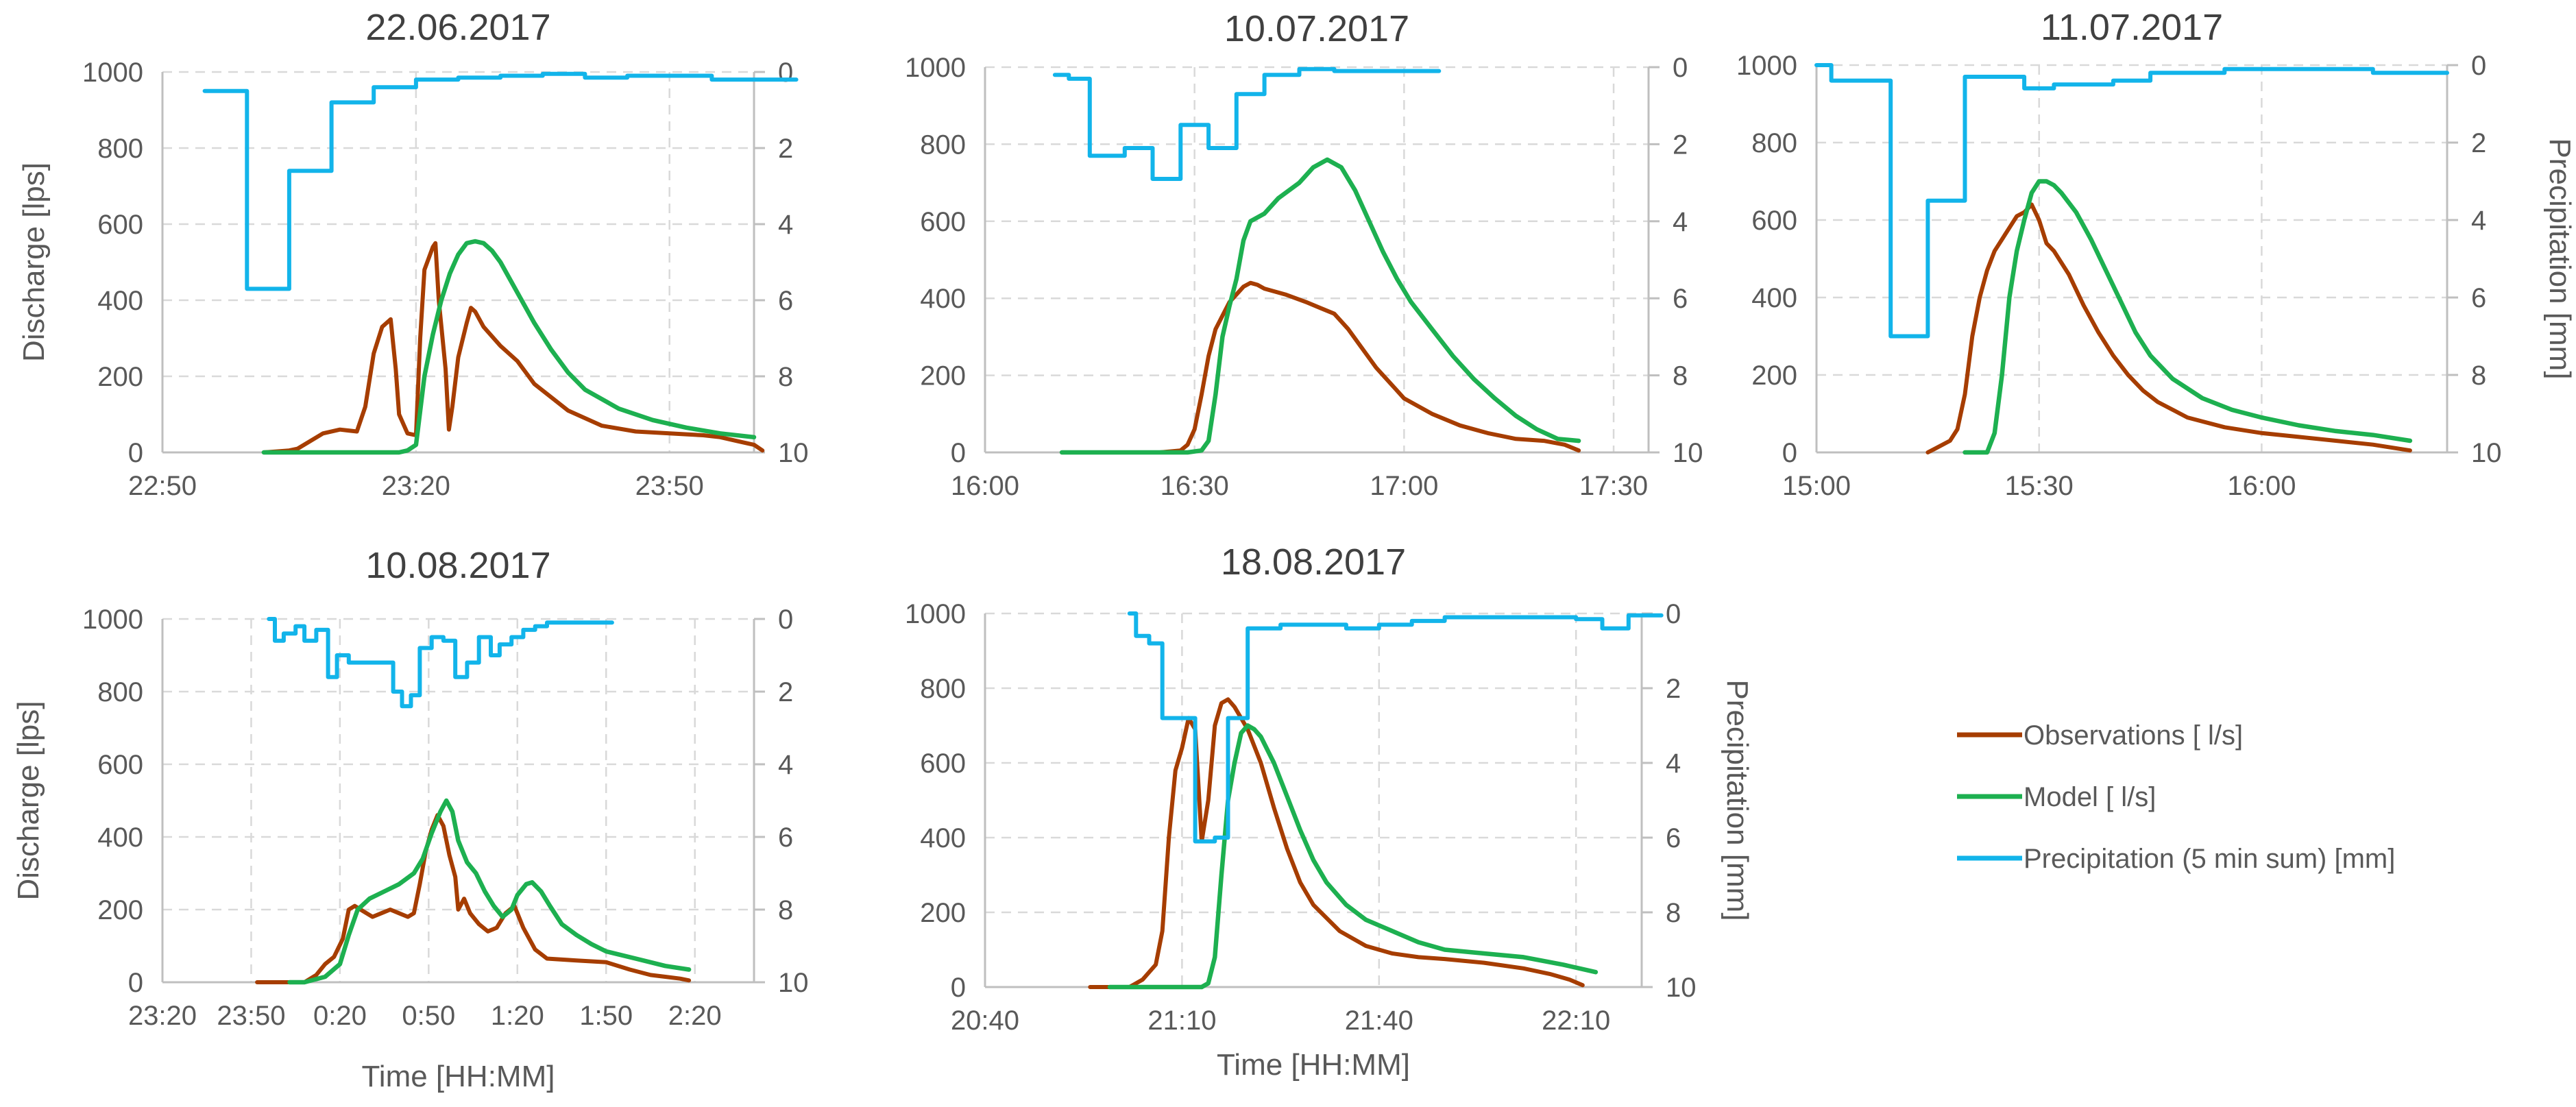 Image resolution: width=2576 pixels, height=1107 pixels. Describe the element at coordinates (1816, 486) in the screenshot. I see `x-tick-label: 15:00` at that location.